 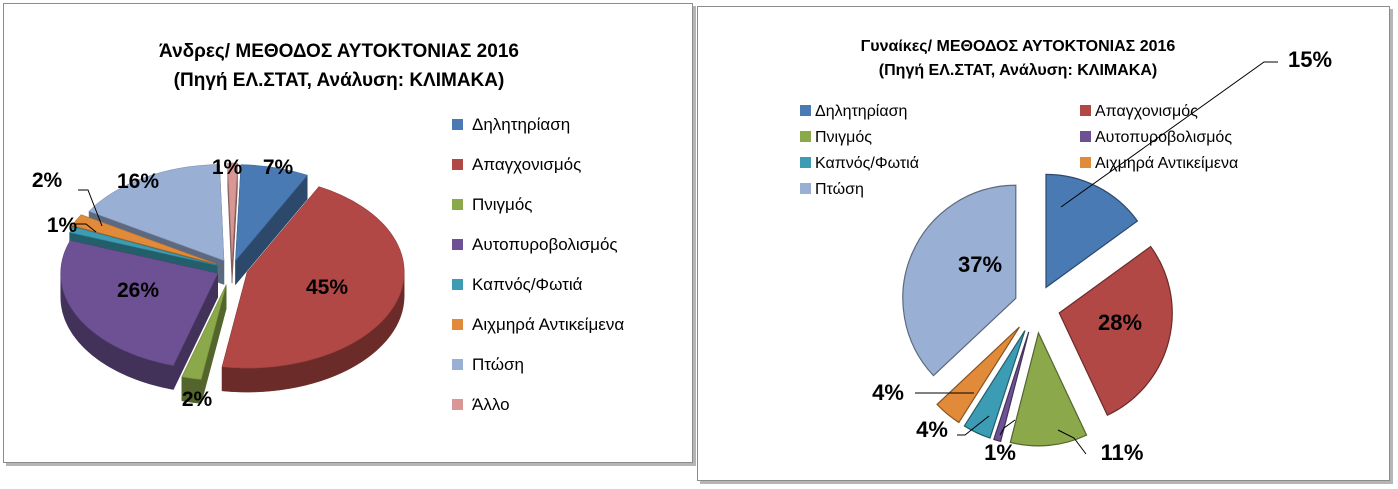 What do you see at coordinates (527, 284) in the screenshot?
I see `men-legend-label-5: Καπνός/Φωτιά` at bounding box center [527, 284].